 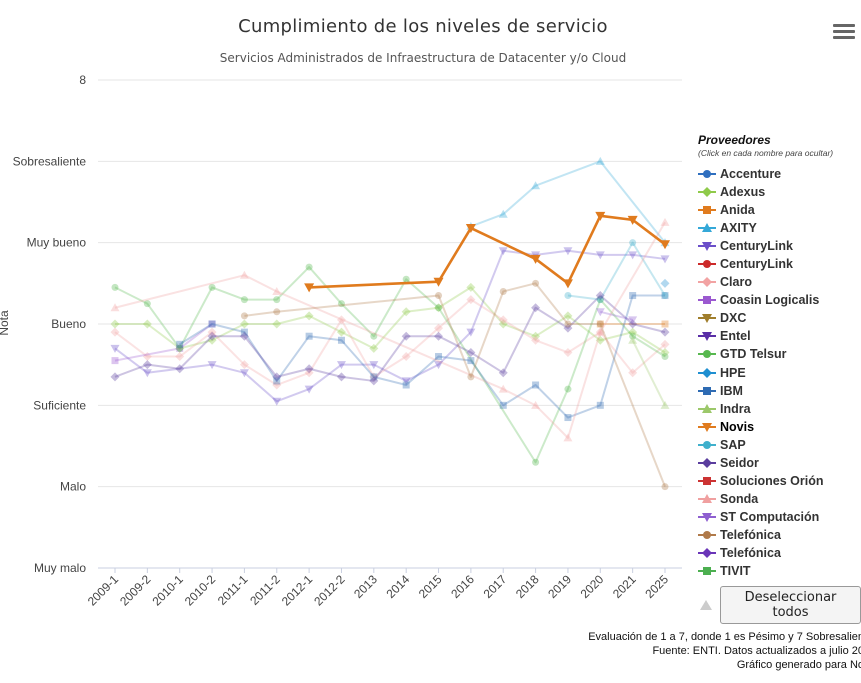 I want to click on legend-item: Soluciones Orión, so click(x=779, y=481).